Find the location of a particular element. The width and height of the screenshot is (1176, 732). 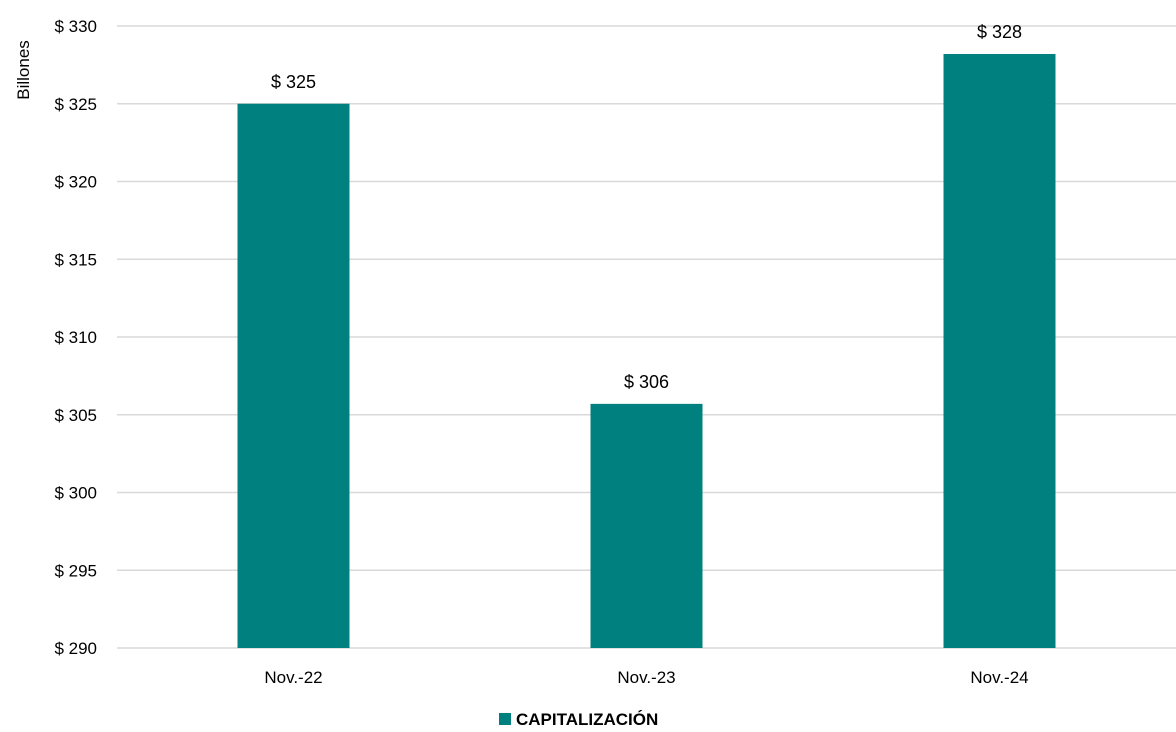

legend-label: CAPITALIZACIÓN is located at coordinates (587, 719).